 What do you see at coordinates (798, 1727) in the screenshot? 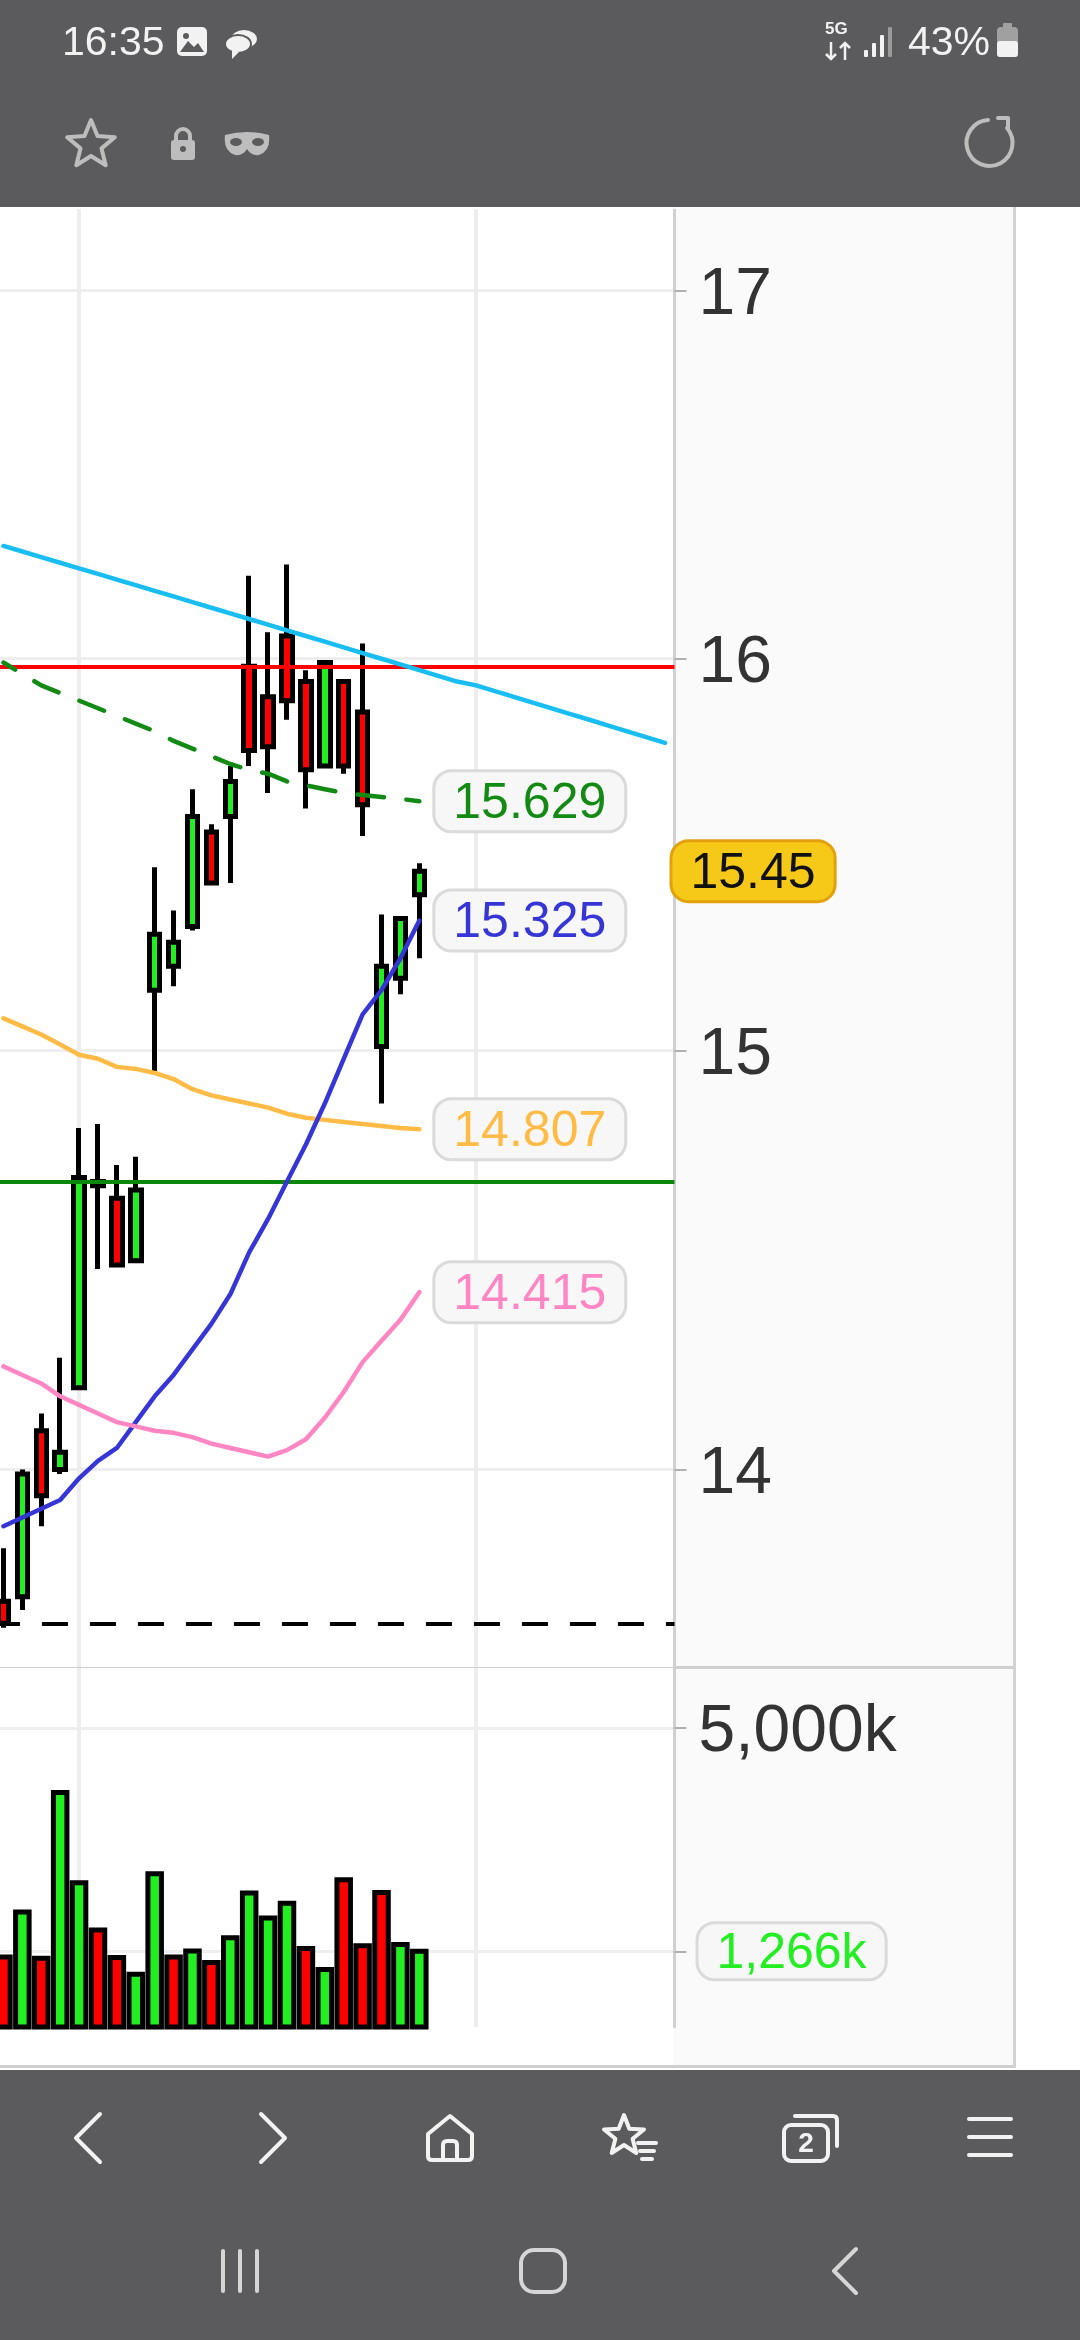
I see `y-tick-label: 5,000k` at bounding box center [798, 1727].